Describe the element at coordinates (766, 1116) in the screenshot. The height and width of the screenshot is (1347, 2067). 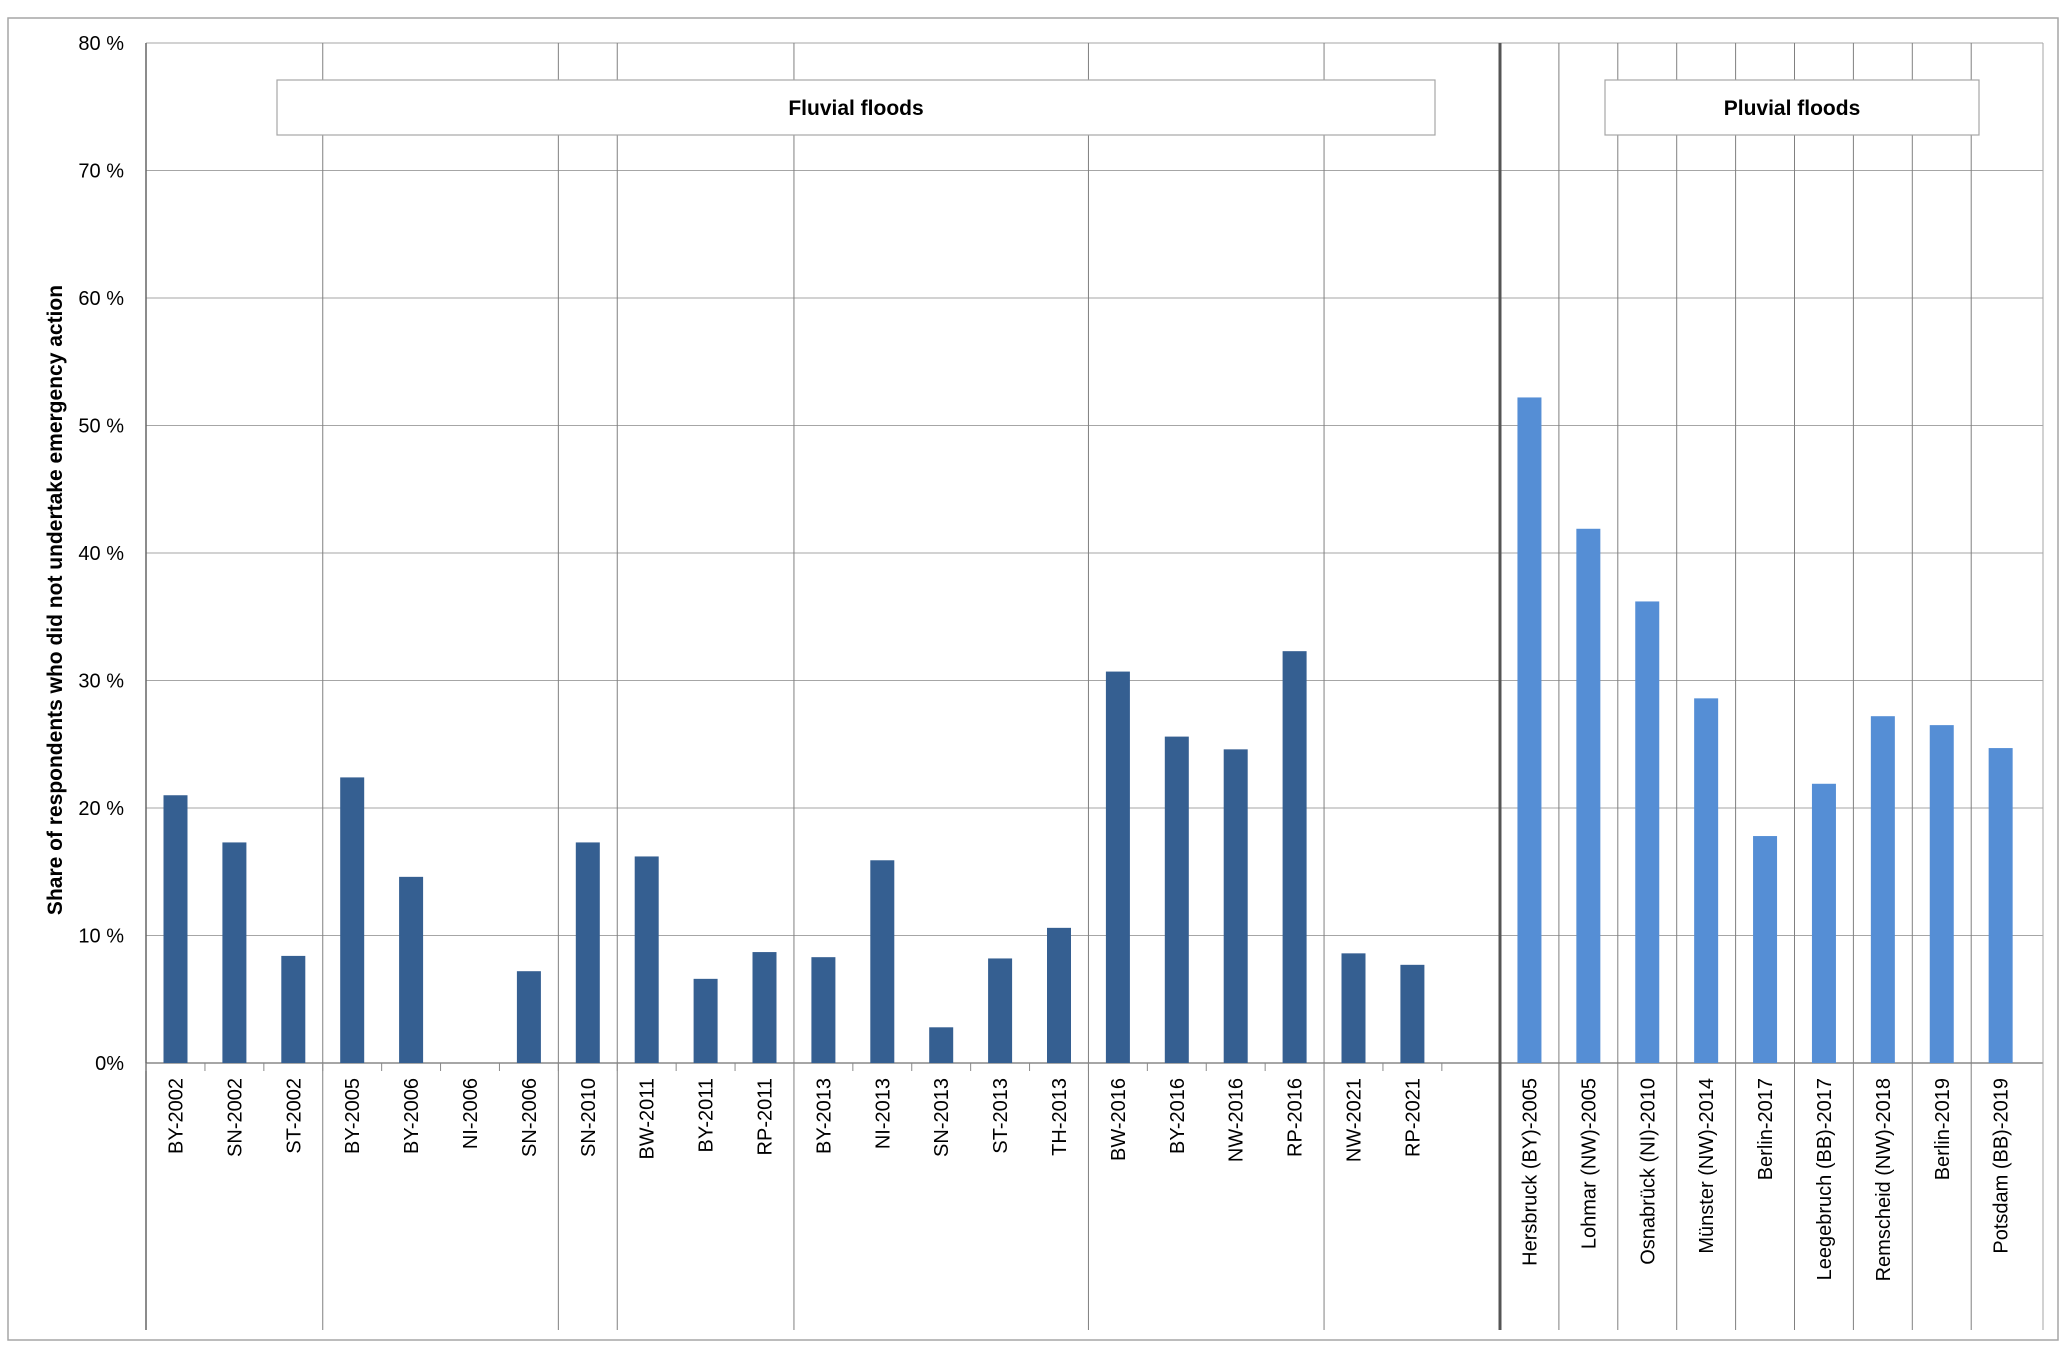
I see `category-label: RP-2011` at that location.